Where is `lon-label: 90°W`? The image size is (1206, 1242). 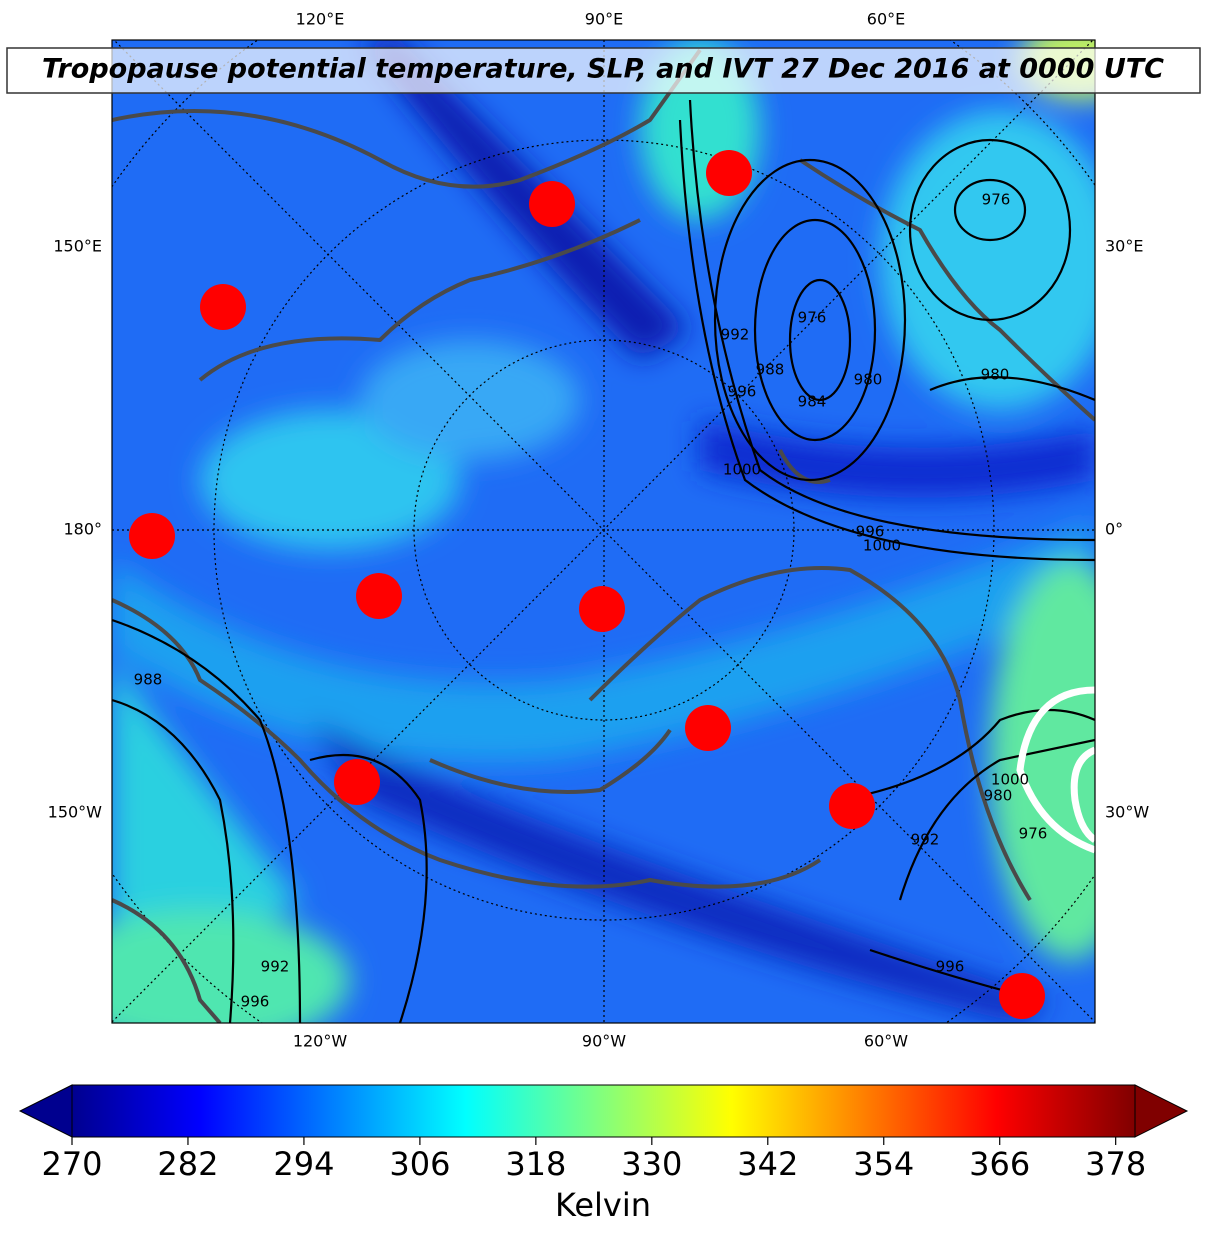
lon-label: 90°W is located at coordinates (604, 1041).